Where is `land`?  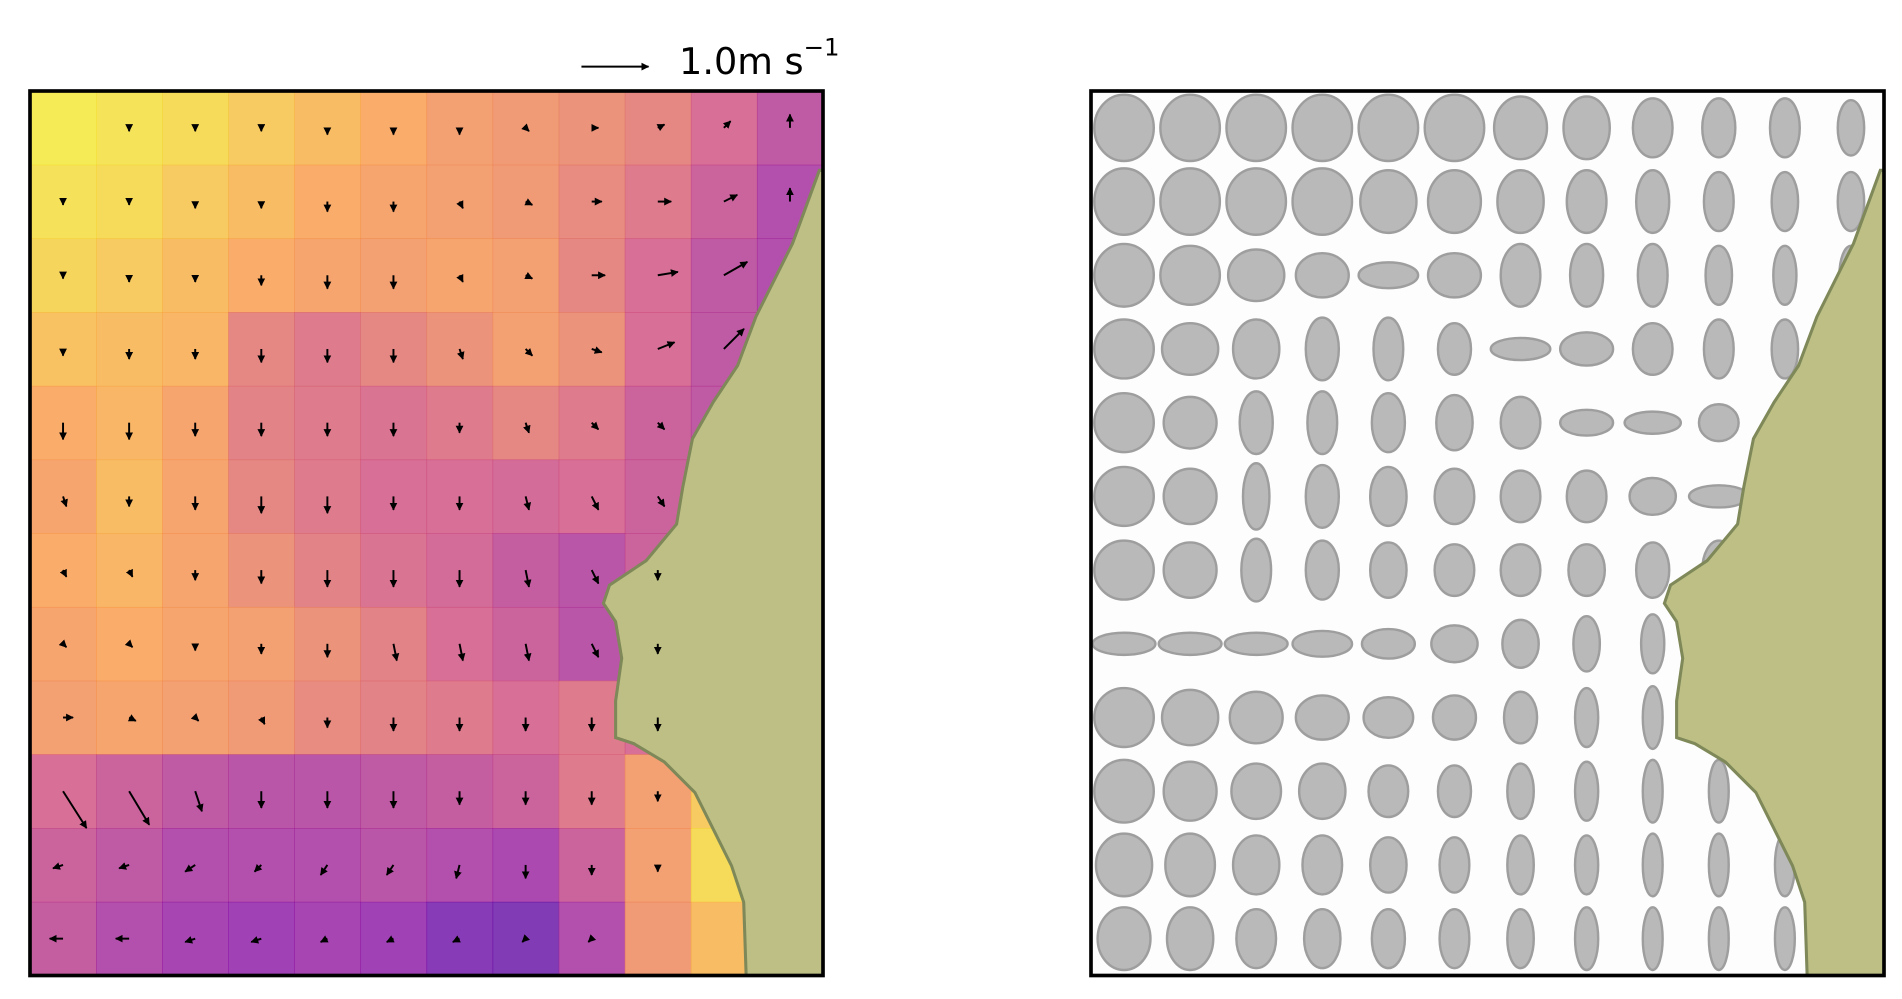
land is located at coordinates (1774, 573).